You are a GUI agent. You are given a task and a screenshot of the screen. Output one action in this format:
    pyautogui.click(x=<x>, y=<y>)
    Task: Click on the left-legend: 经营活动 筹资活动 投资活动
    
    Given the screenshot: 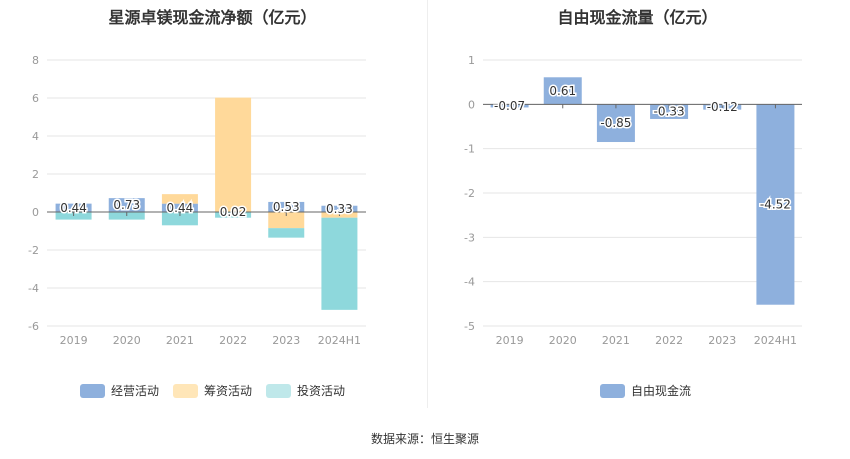 What is the action you would take?
    pyautogui.click(x=219, y=390)
    